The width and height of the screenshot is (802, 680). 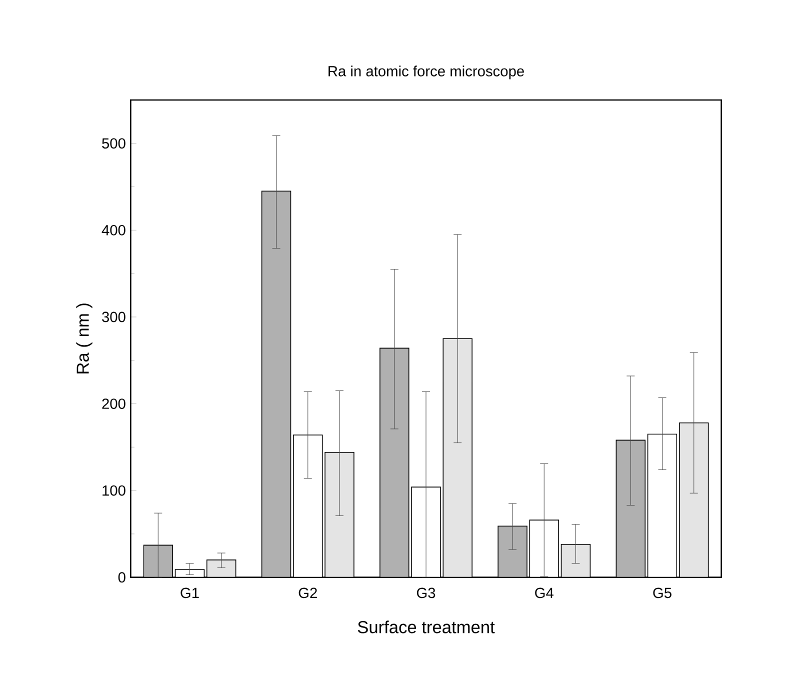 I want to click on x-tick-label: G4, so click(x=544, y=593).